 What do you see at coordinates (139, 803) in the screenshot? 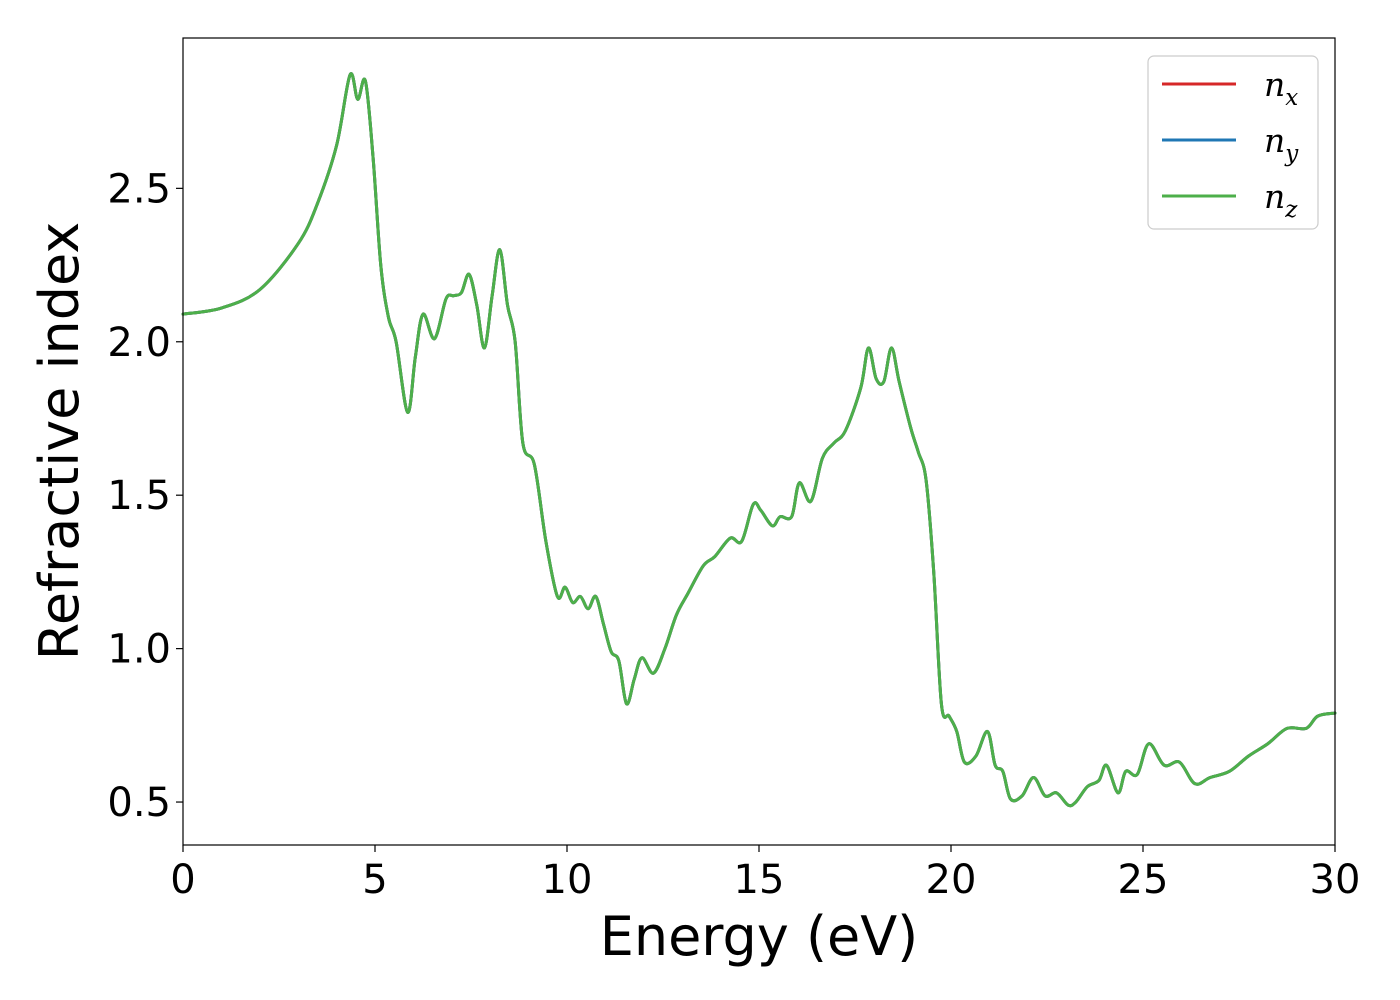
I see `y-tick-label: 0.5` at bounding box center [139, 803].